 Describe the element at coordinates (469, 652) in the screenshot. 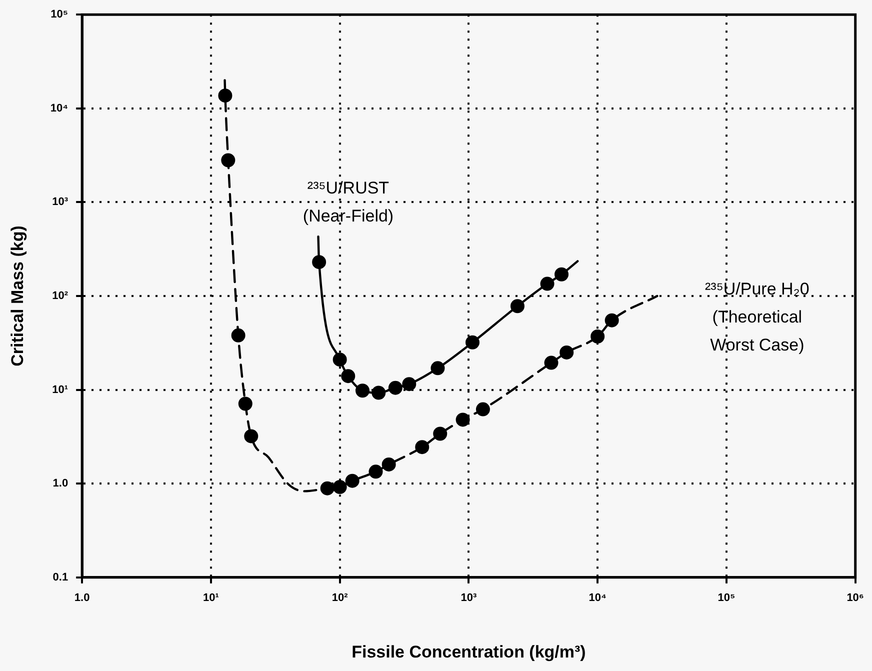

I see `x-axis-title: Fissile Concentration (kg/m³)` at that location.